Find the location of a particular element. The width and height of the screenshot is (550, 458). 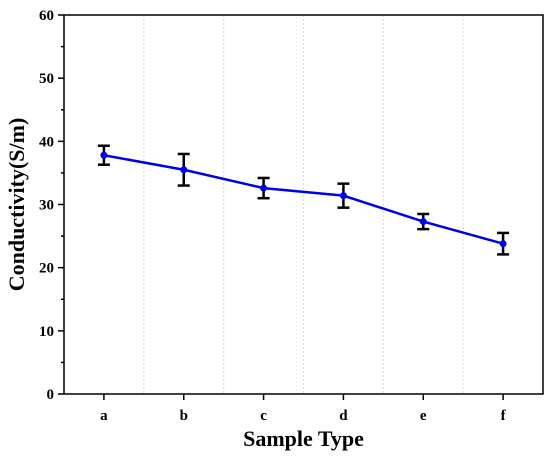

x-tick-label: a is located at coordinates (104, 416).